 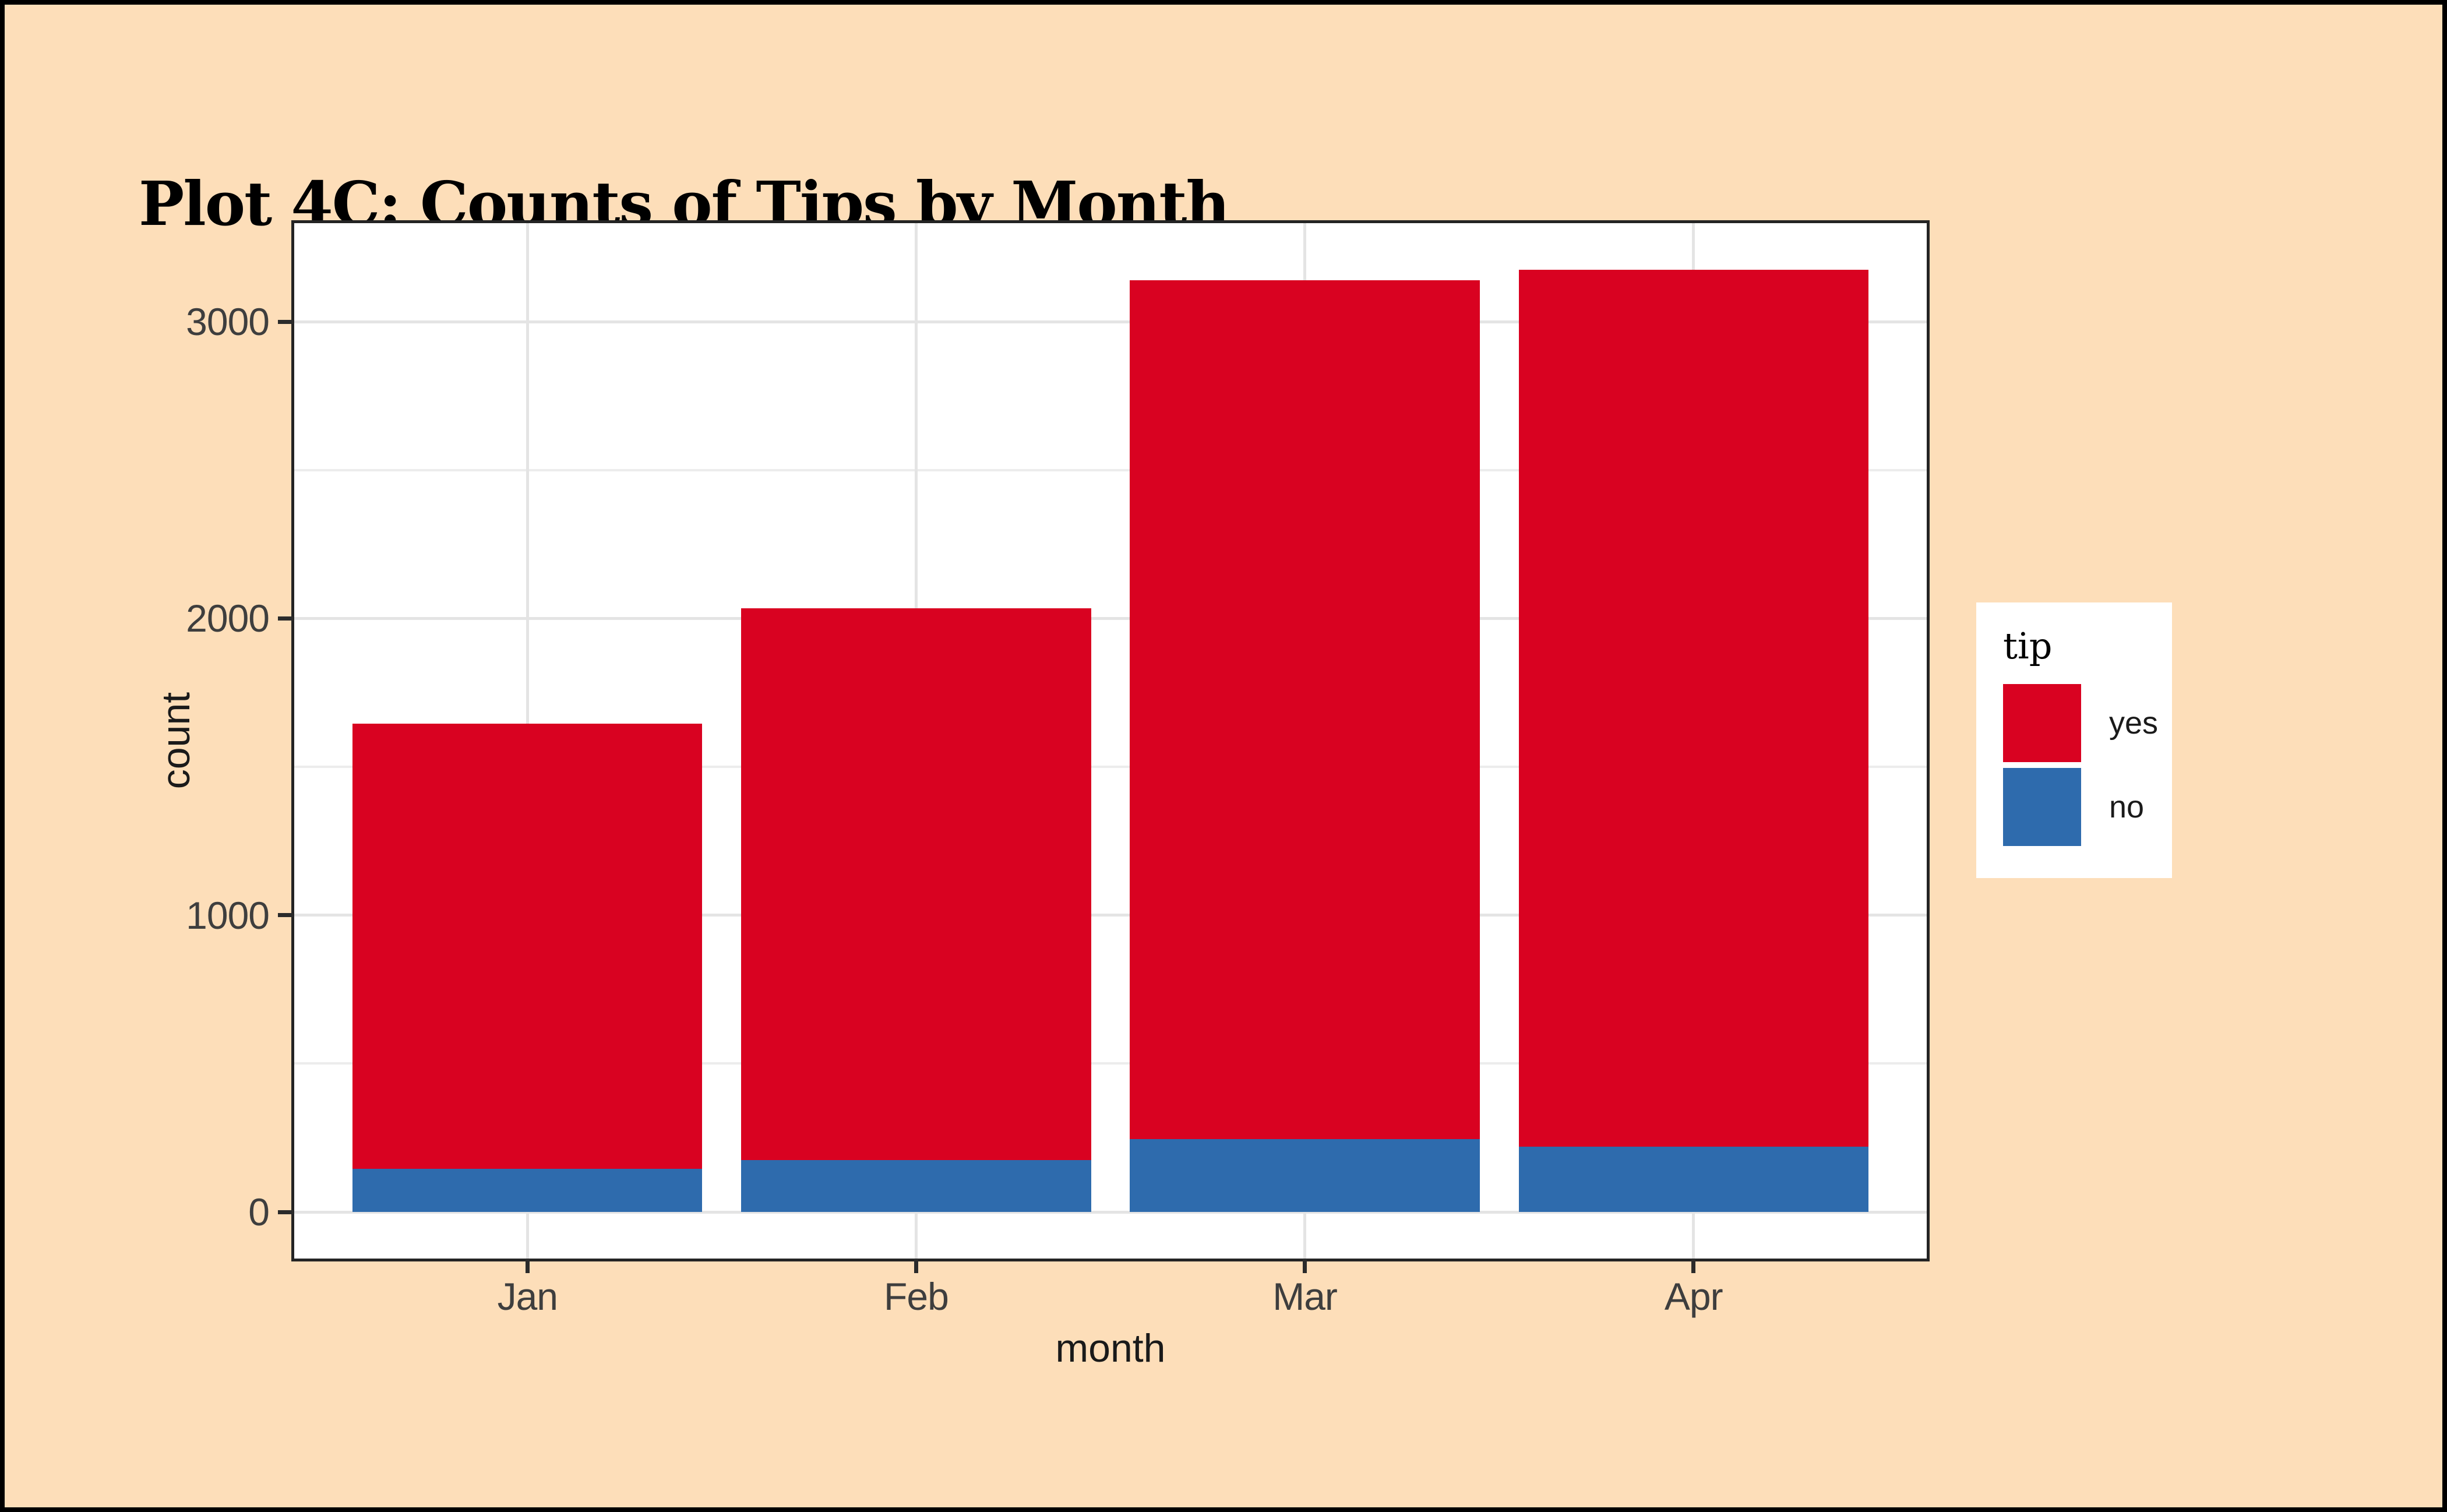 I want to click on legend-key-no, so click(x=2042, y=807).